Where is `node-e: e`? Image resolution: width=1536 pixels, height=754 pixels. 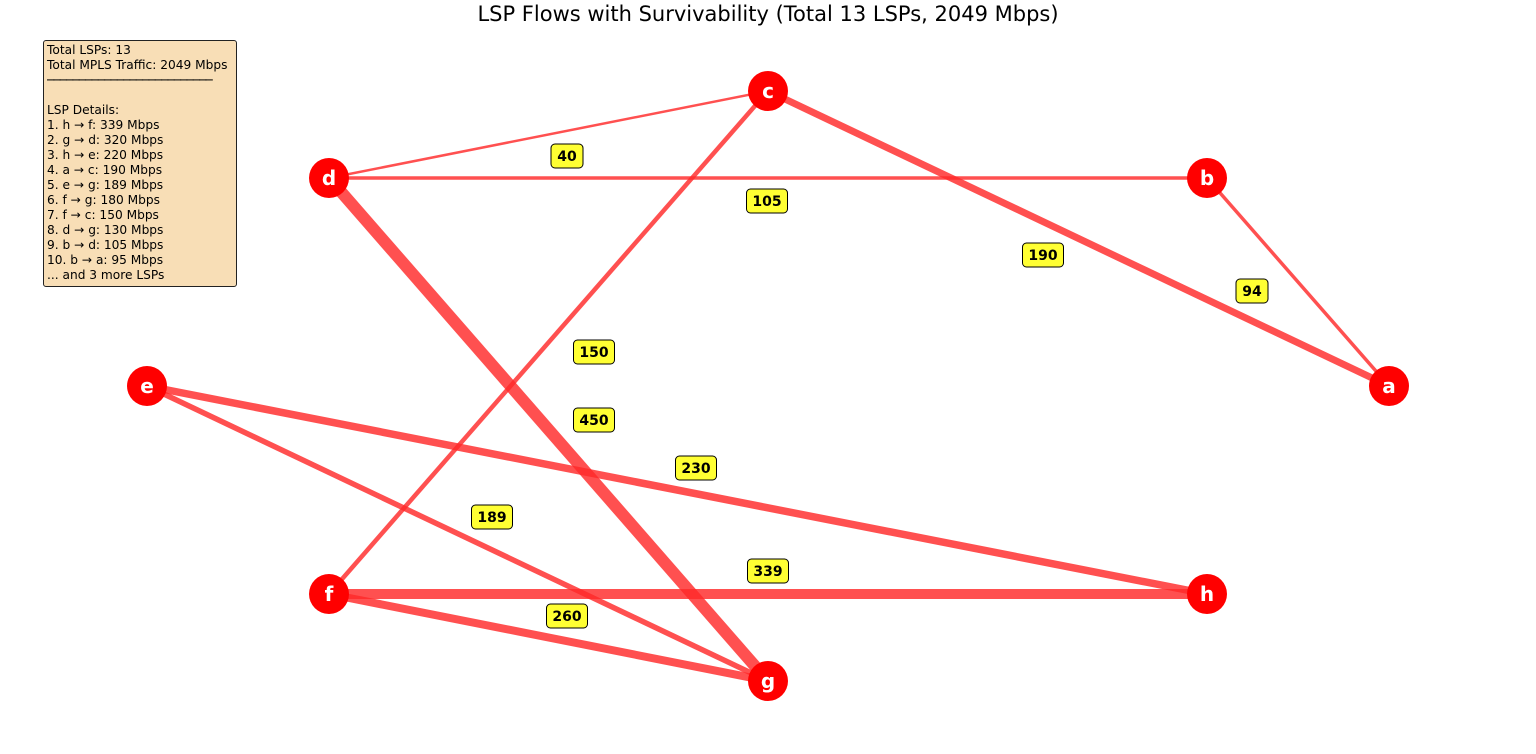 node-e: e is located at coordinates (147, 386).